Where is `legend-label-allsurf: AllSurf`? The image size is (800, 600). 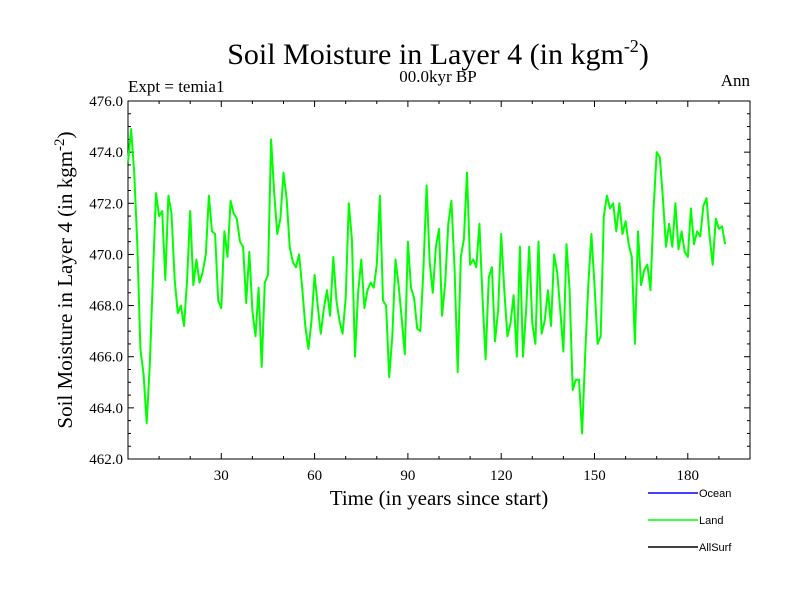
legend-label-allsurf: AllSurf is located at coordinates (715, 548).